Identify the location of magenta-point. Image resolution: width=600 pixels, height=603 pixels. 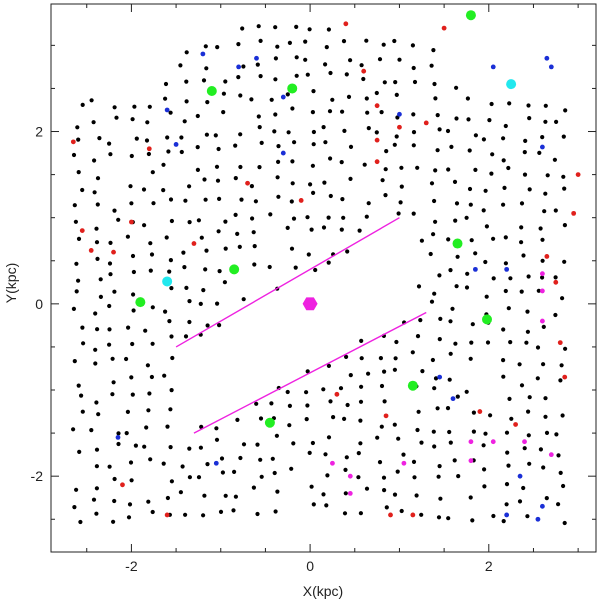
(542, 321).